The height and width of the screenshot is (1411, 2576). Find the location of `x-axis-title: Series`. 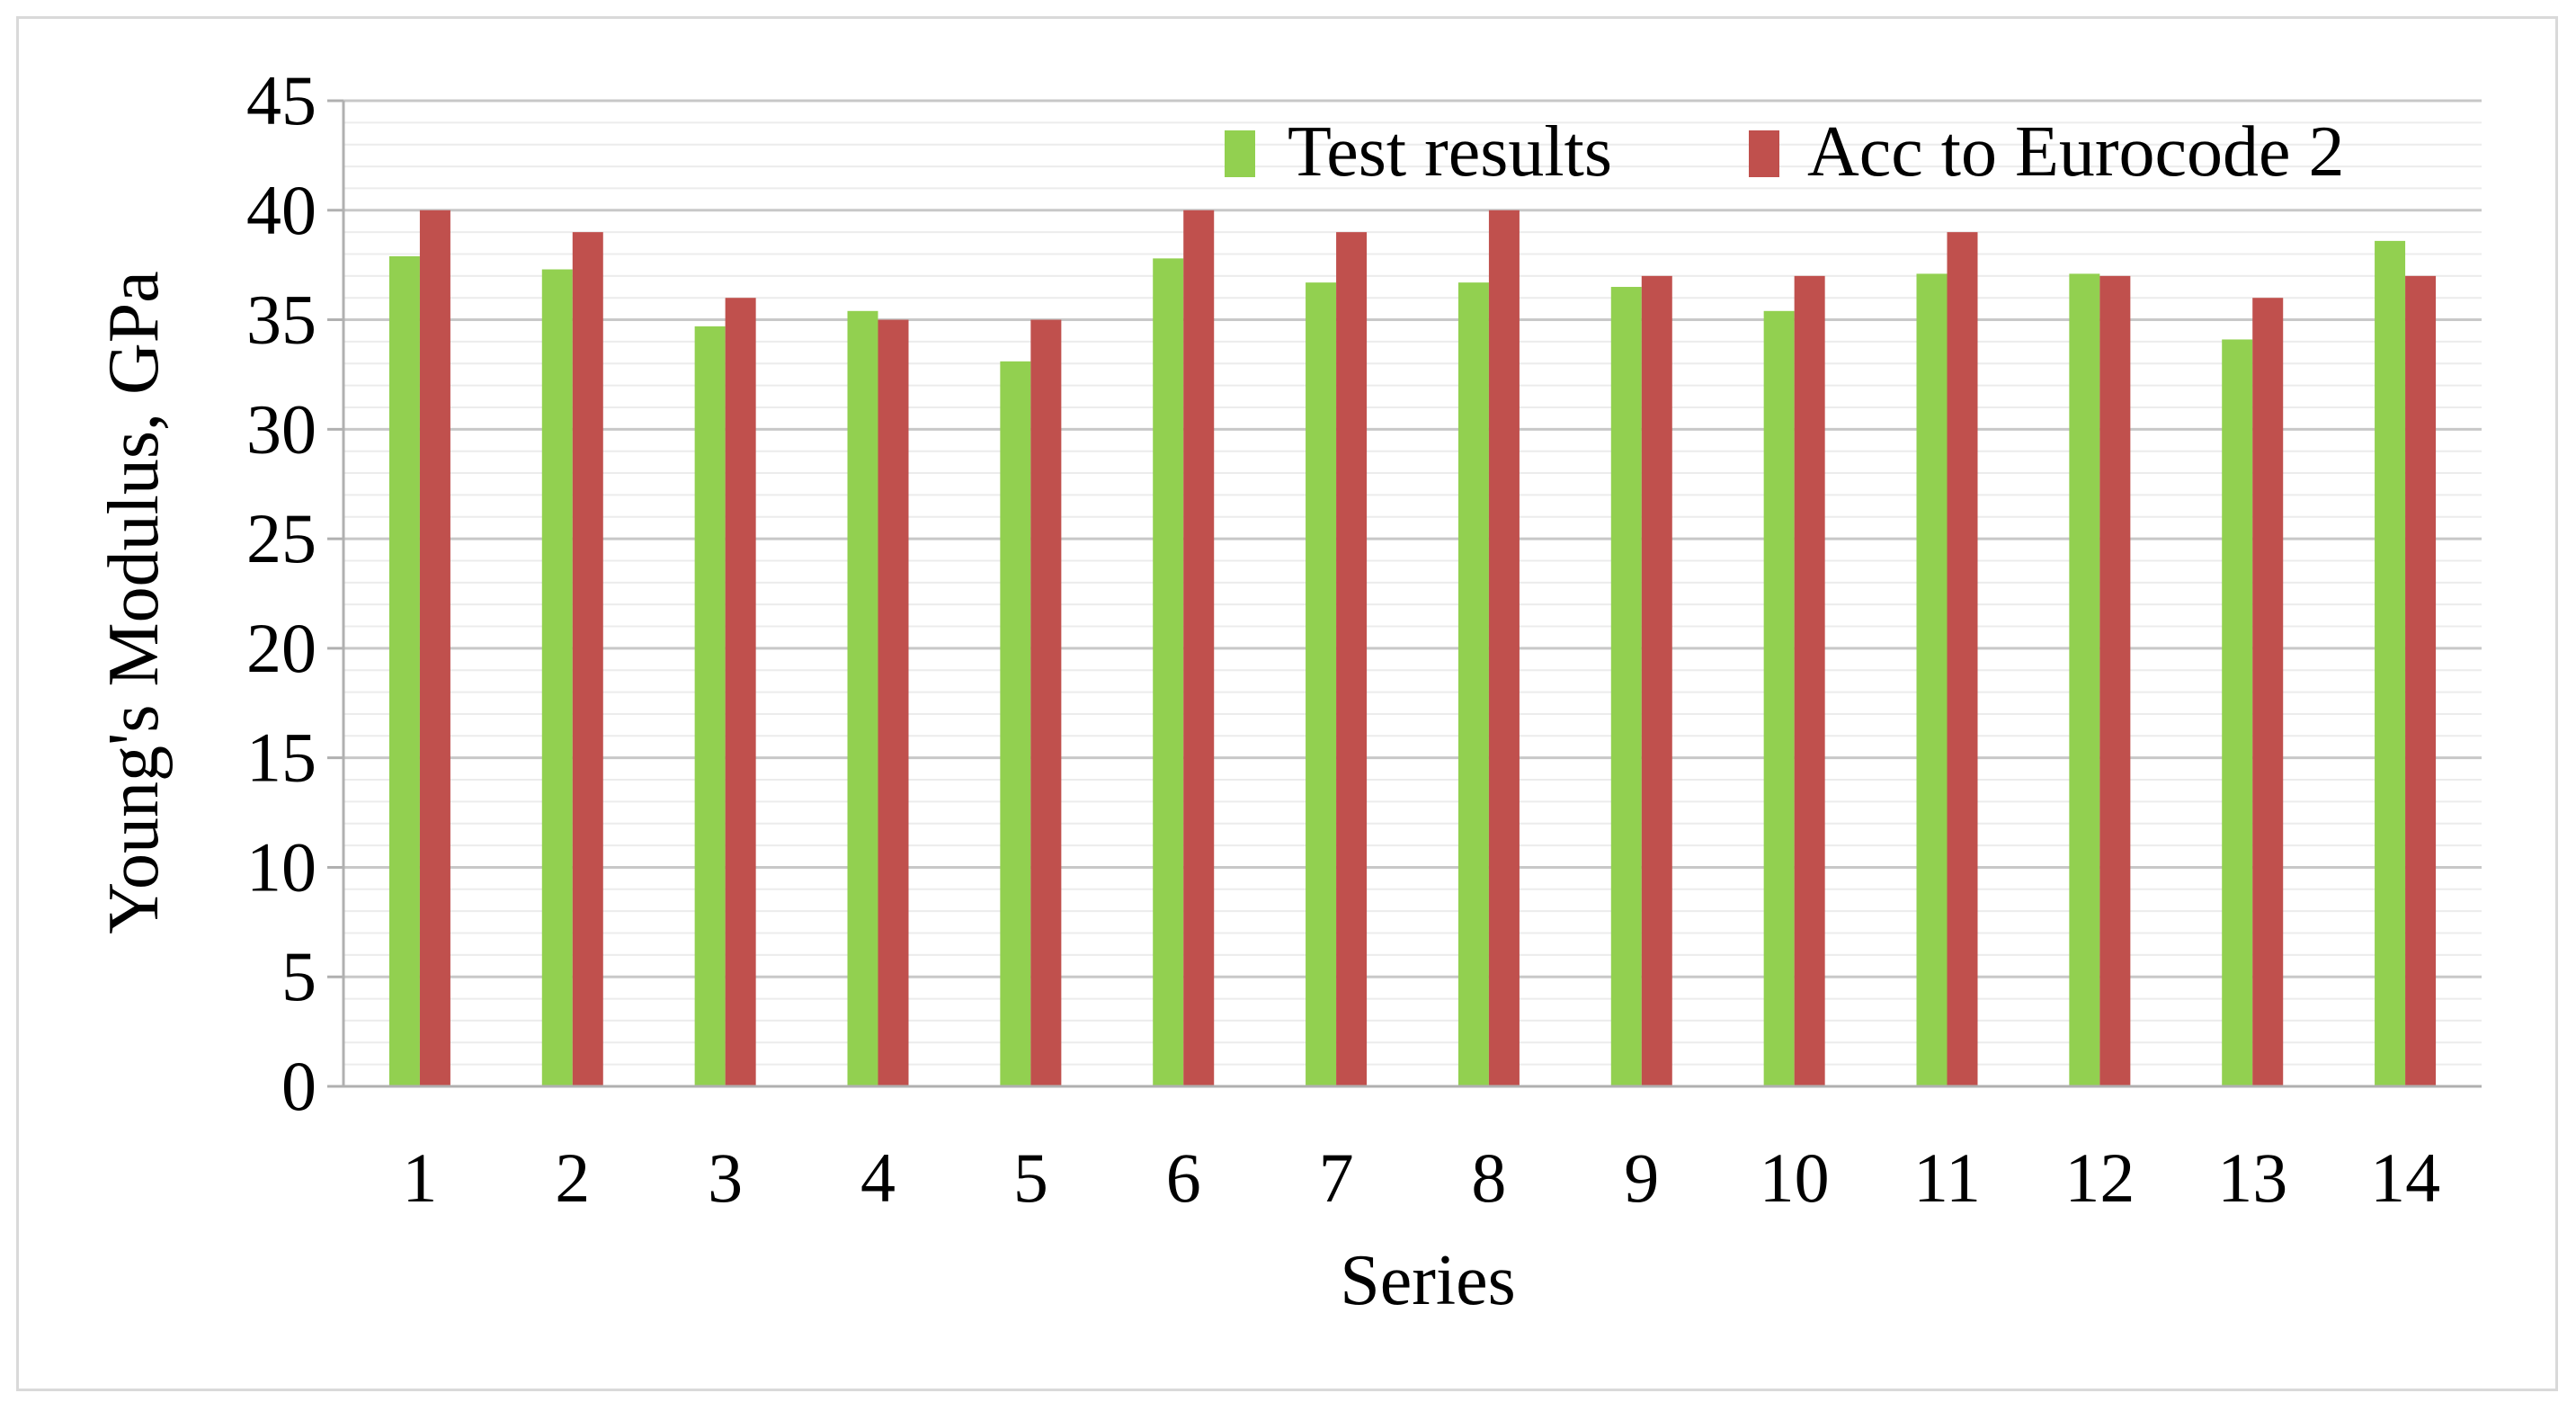

x-axis-title: Series is located at coordinates (1428, 1280).